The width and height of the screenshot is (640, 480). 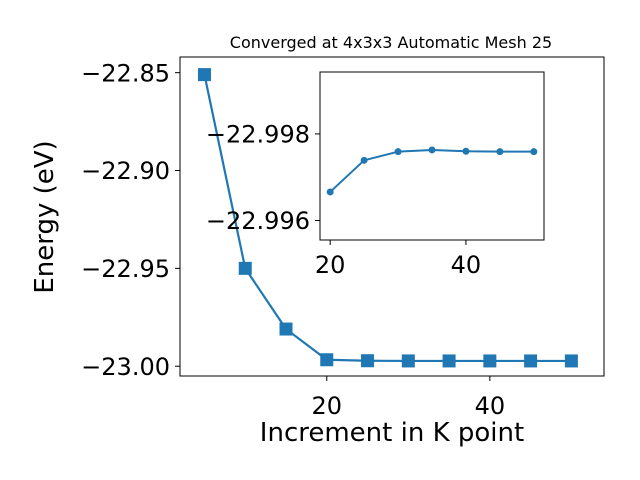 I want to click on main-y-tick-label: −22.90, so click(x=125, y=171).